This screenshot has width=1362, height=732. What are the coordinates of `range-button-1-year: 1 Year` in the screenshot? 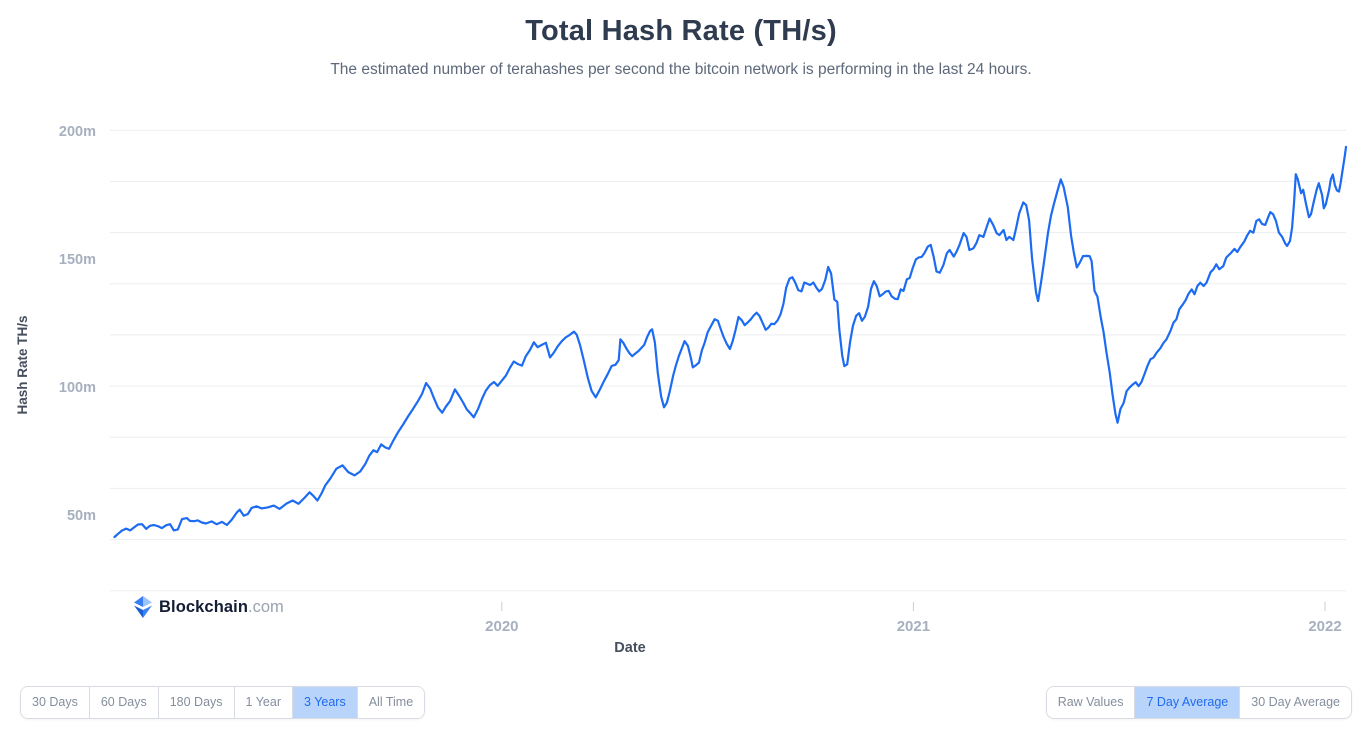 It's located at (263, 702).